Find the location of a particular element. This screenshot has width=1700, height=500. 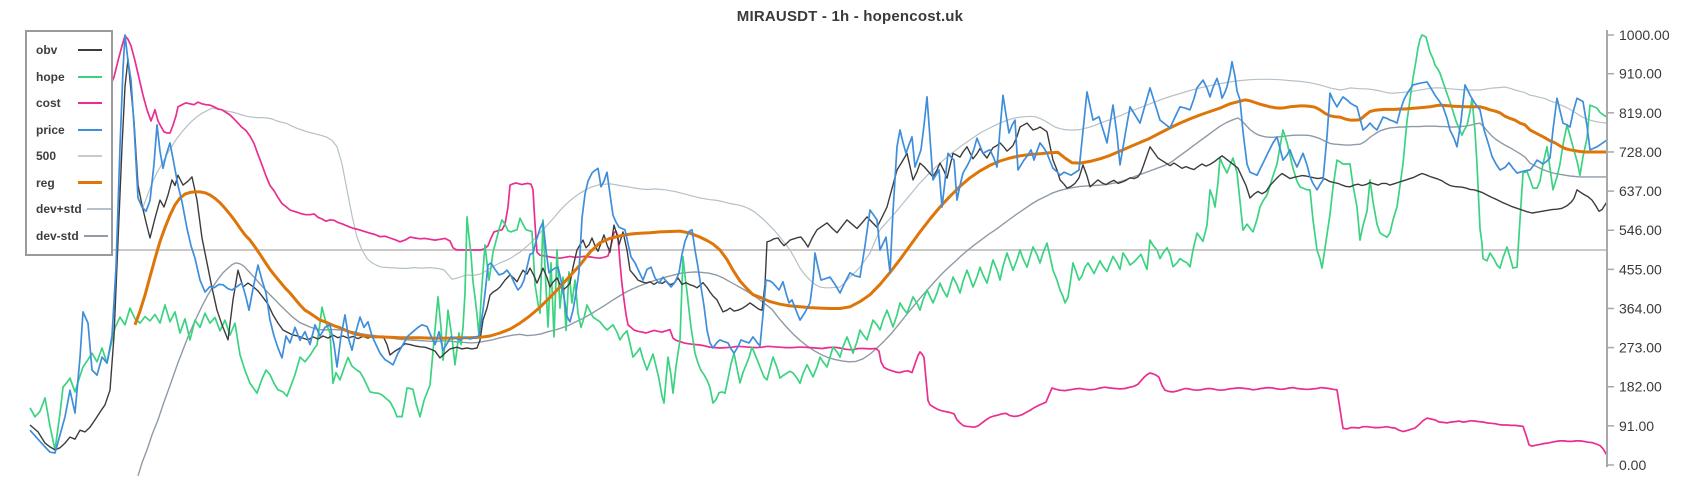

y-tick-label: 455.00 is located at coordinates (1640, 269).